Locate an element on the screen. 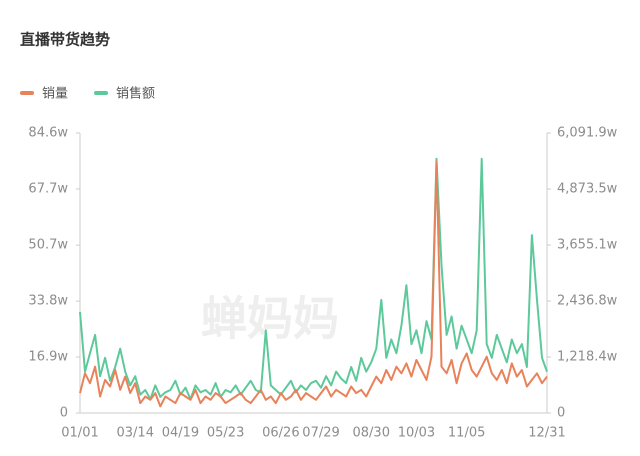  x-tick-label: 07/29 is located at coordinates (320, 433).